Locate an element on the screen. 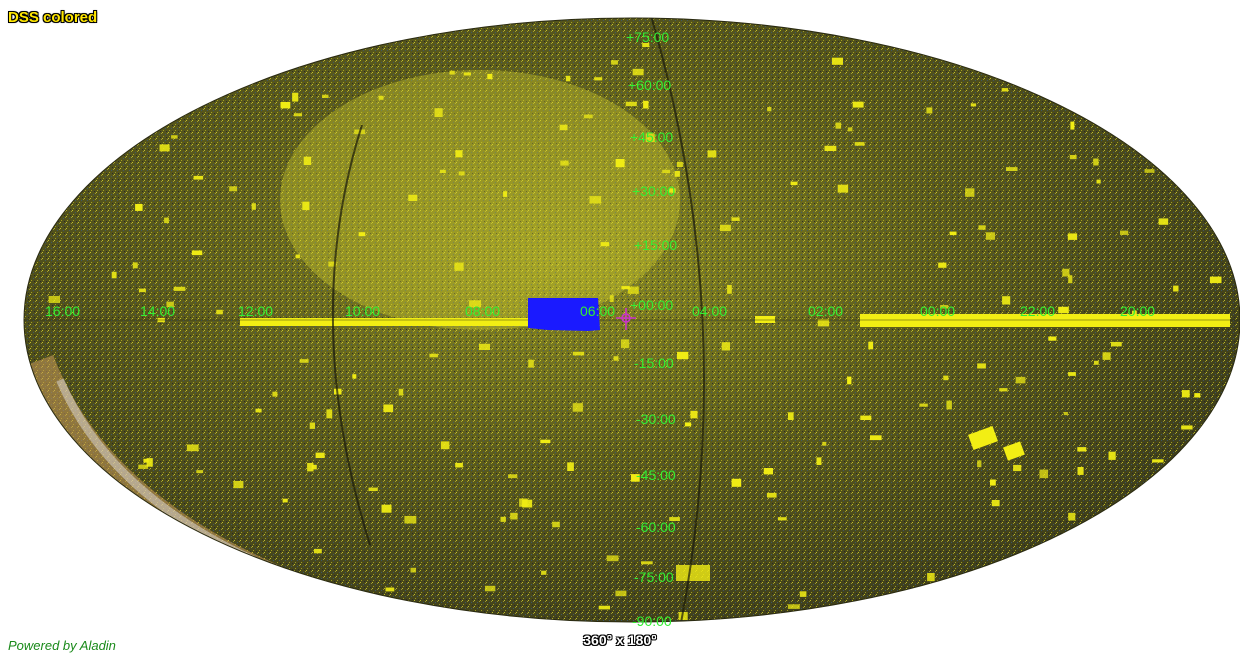 The width and height of the screenshot is (1240, 653). dec-label: +15:00 is located at coordinates (655, 245).